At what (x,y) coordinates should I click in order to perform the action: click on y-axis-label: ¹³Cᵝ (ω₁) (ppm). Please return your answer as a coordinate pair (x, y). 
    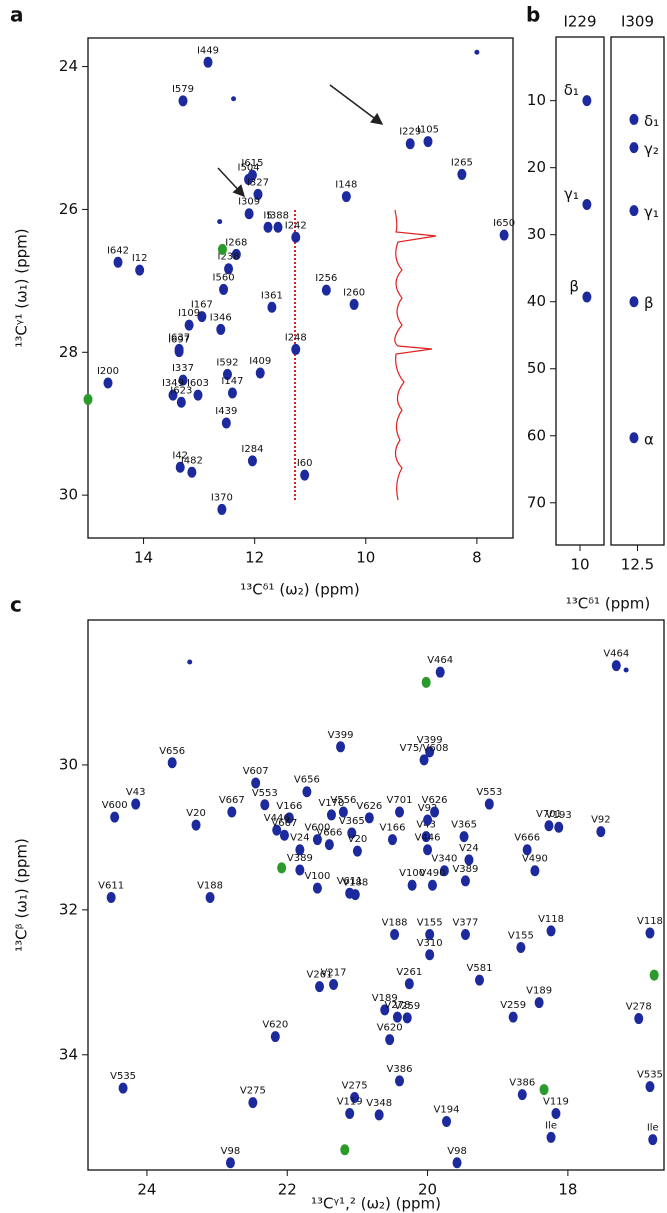
    Looking at the image, I should click on (22, 895).